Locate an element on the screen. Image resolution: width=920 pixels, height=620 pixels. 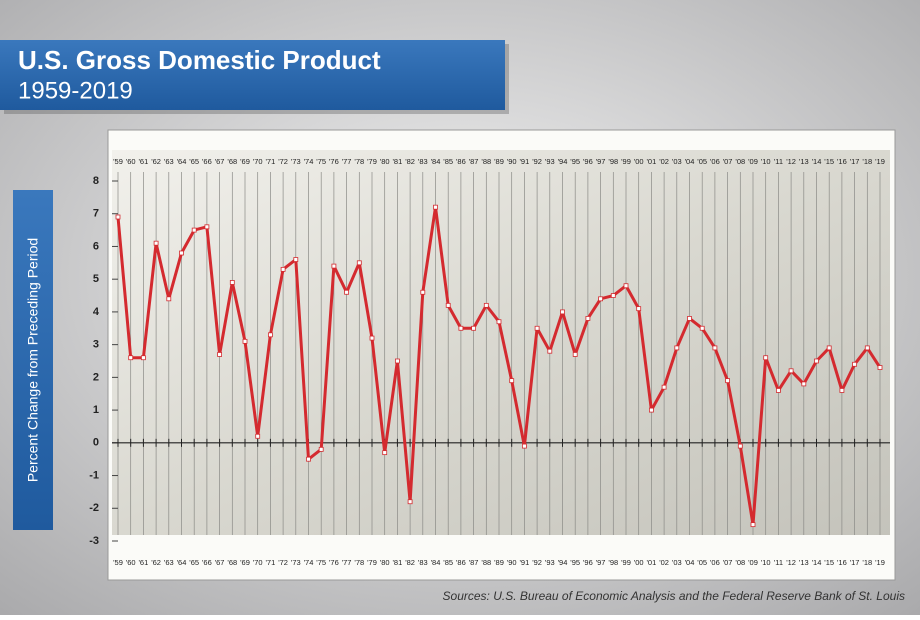
chart-subtitle: 1959-2019 is located at coordinates (75, 90).